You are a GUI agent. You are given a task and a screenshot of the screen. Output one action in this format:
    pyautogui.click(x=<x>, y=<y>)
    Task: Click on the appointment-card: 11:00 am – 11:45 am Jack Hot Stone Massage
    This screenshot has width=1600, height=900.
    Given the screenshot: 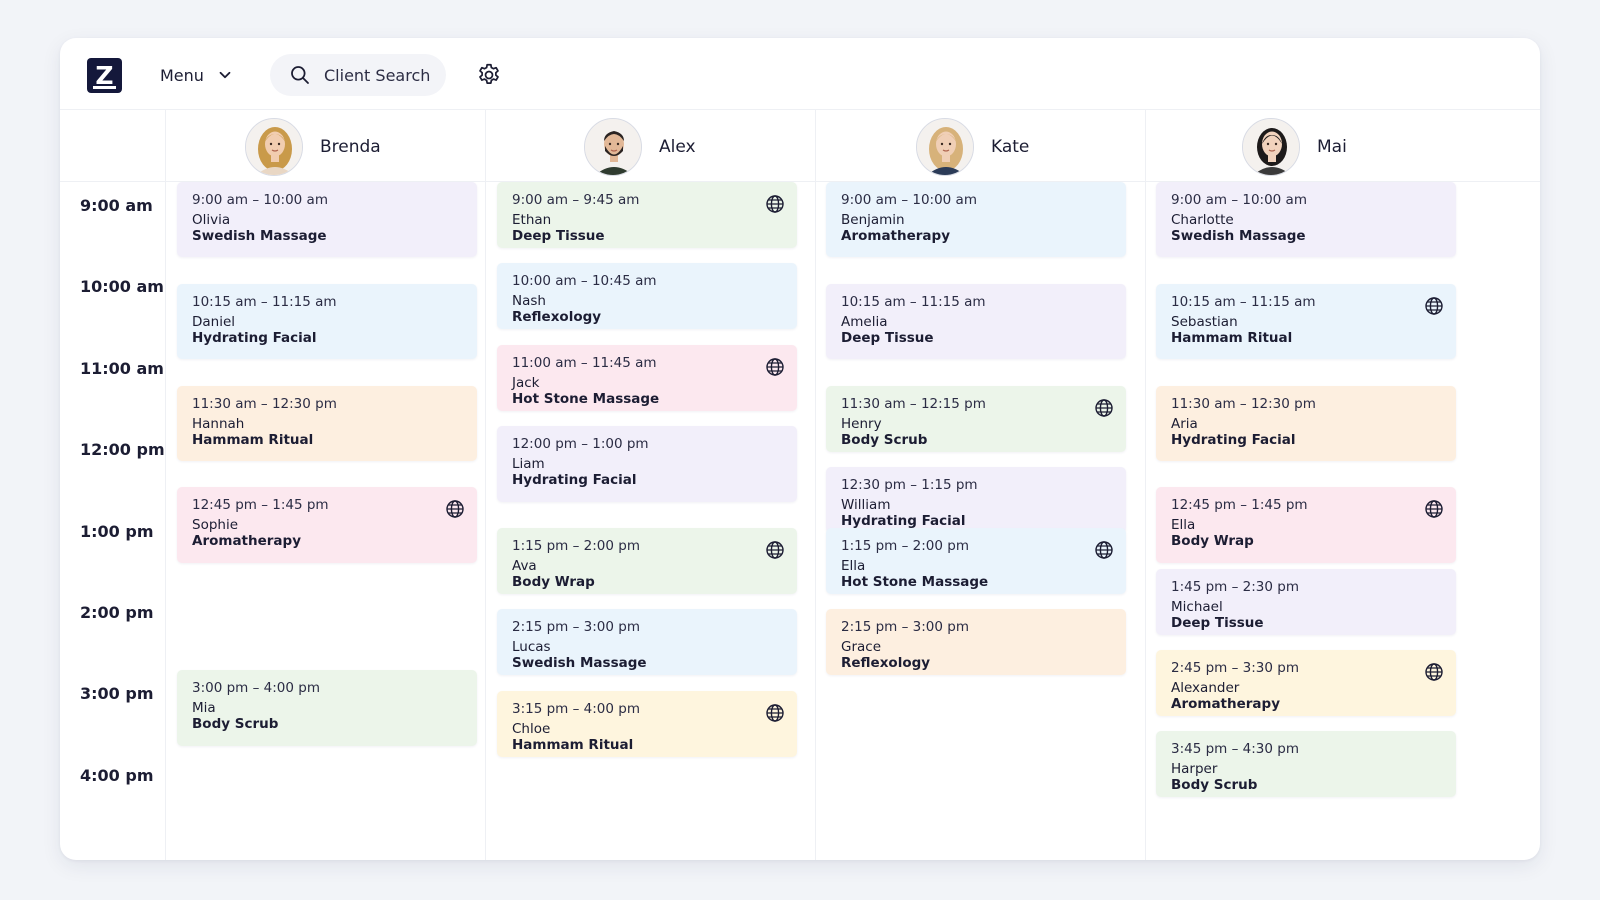 What is the action you would take?
    pyautogui.click(x=647, y=377)
    